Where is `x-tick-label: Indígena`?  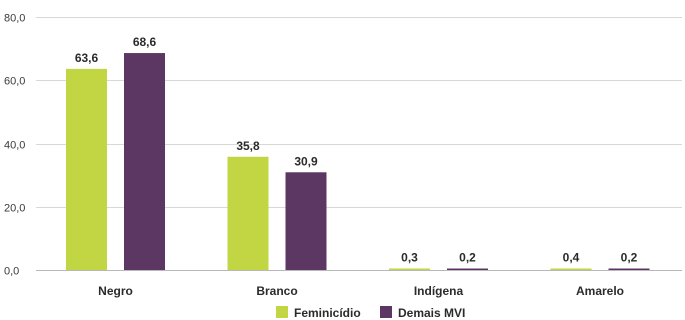
x-tick-label: Indígena is located at coordinates (439, 291).